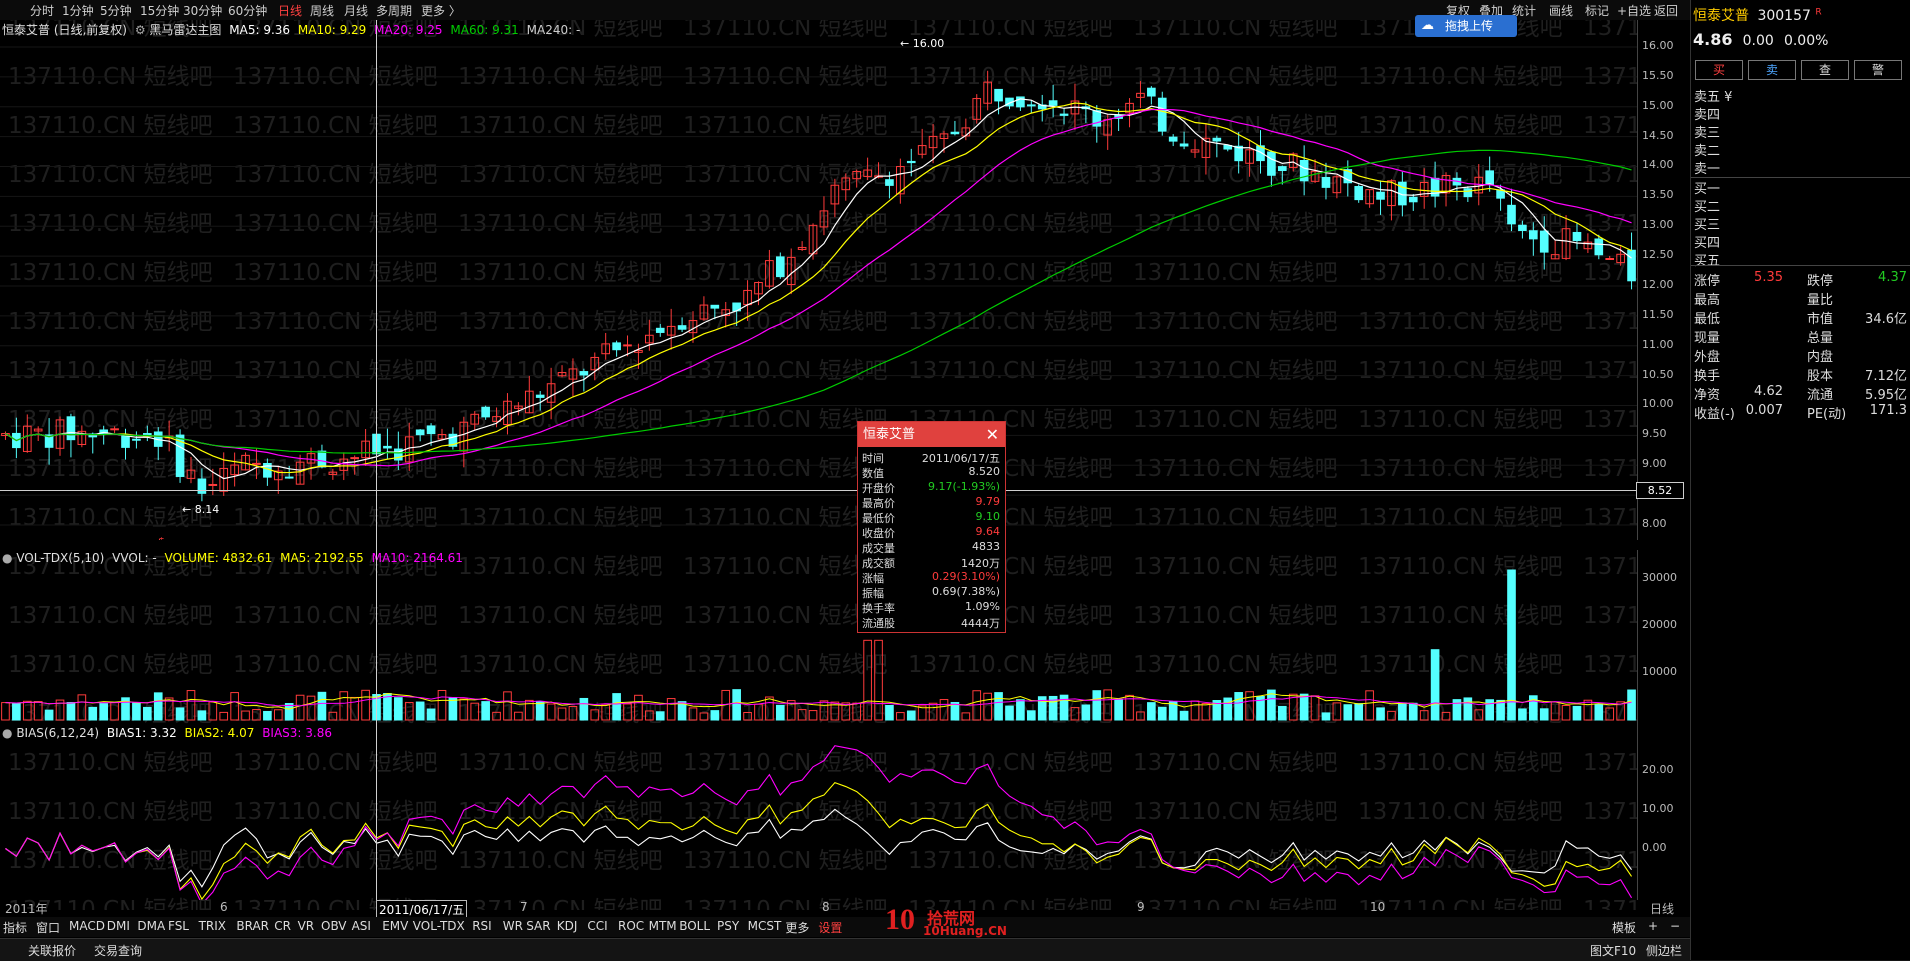 The width and height of the screenshot is (1910, 961). Describe the element at coordinates (1825, 70) in the screenshot. I see `trade-button: 查` at that location.